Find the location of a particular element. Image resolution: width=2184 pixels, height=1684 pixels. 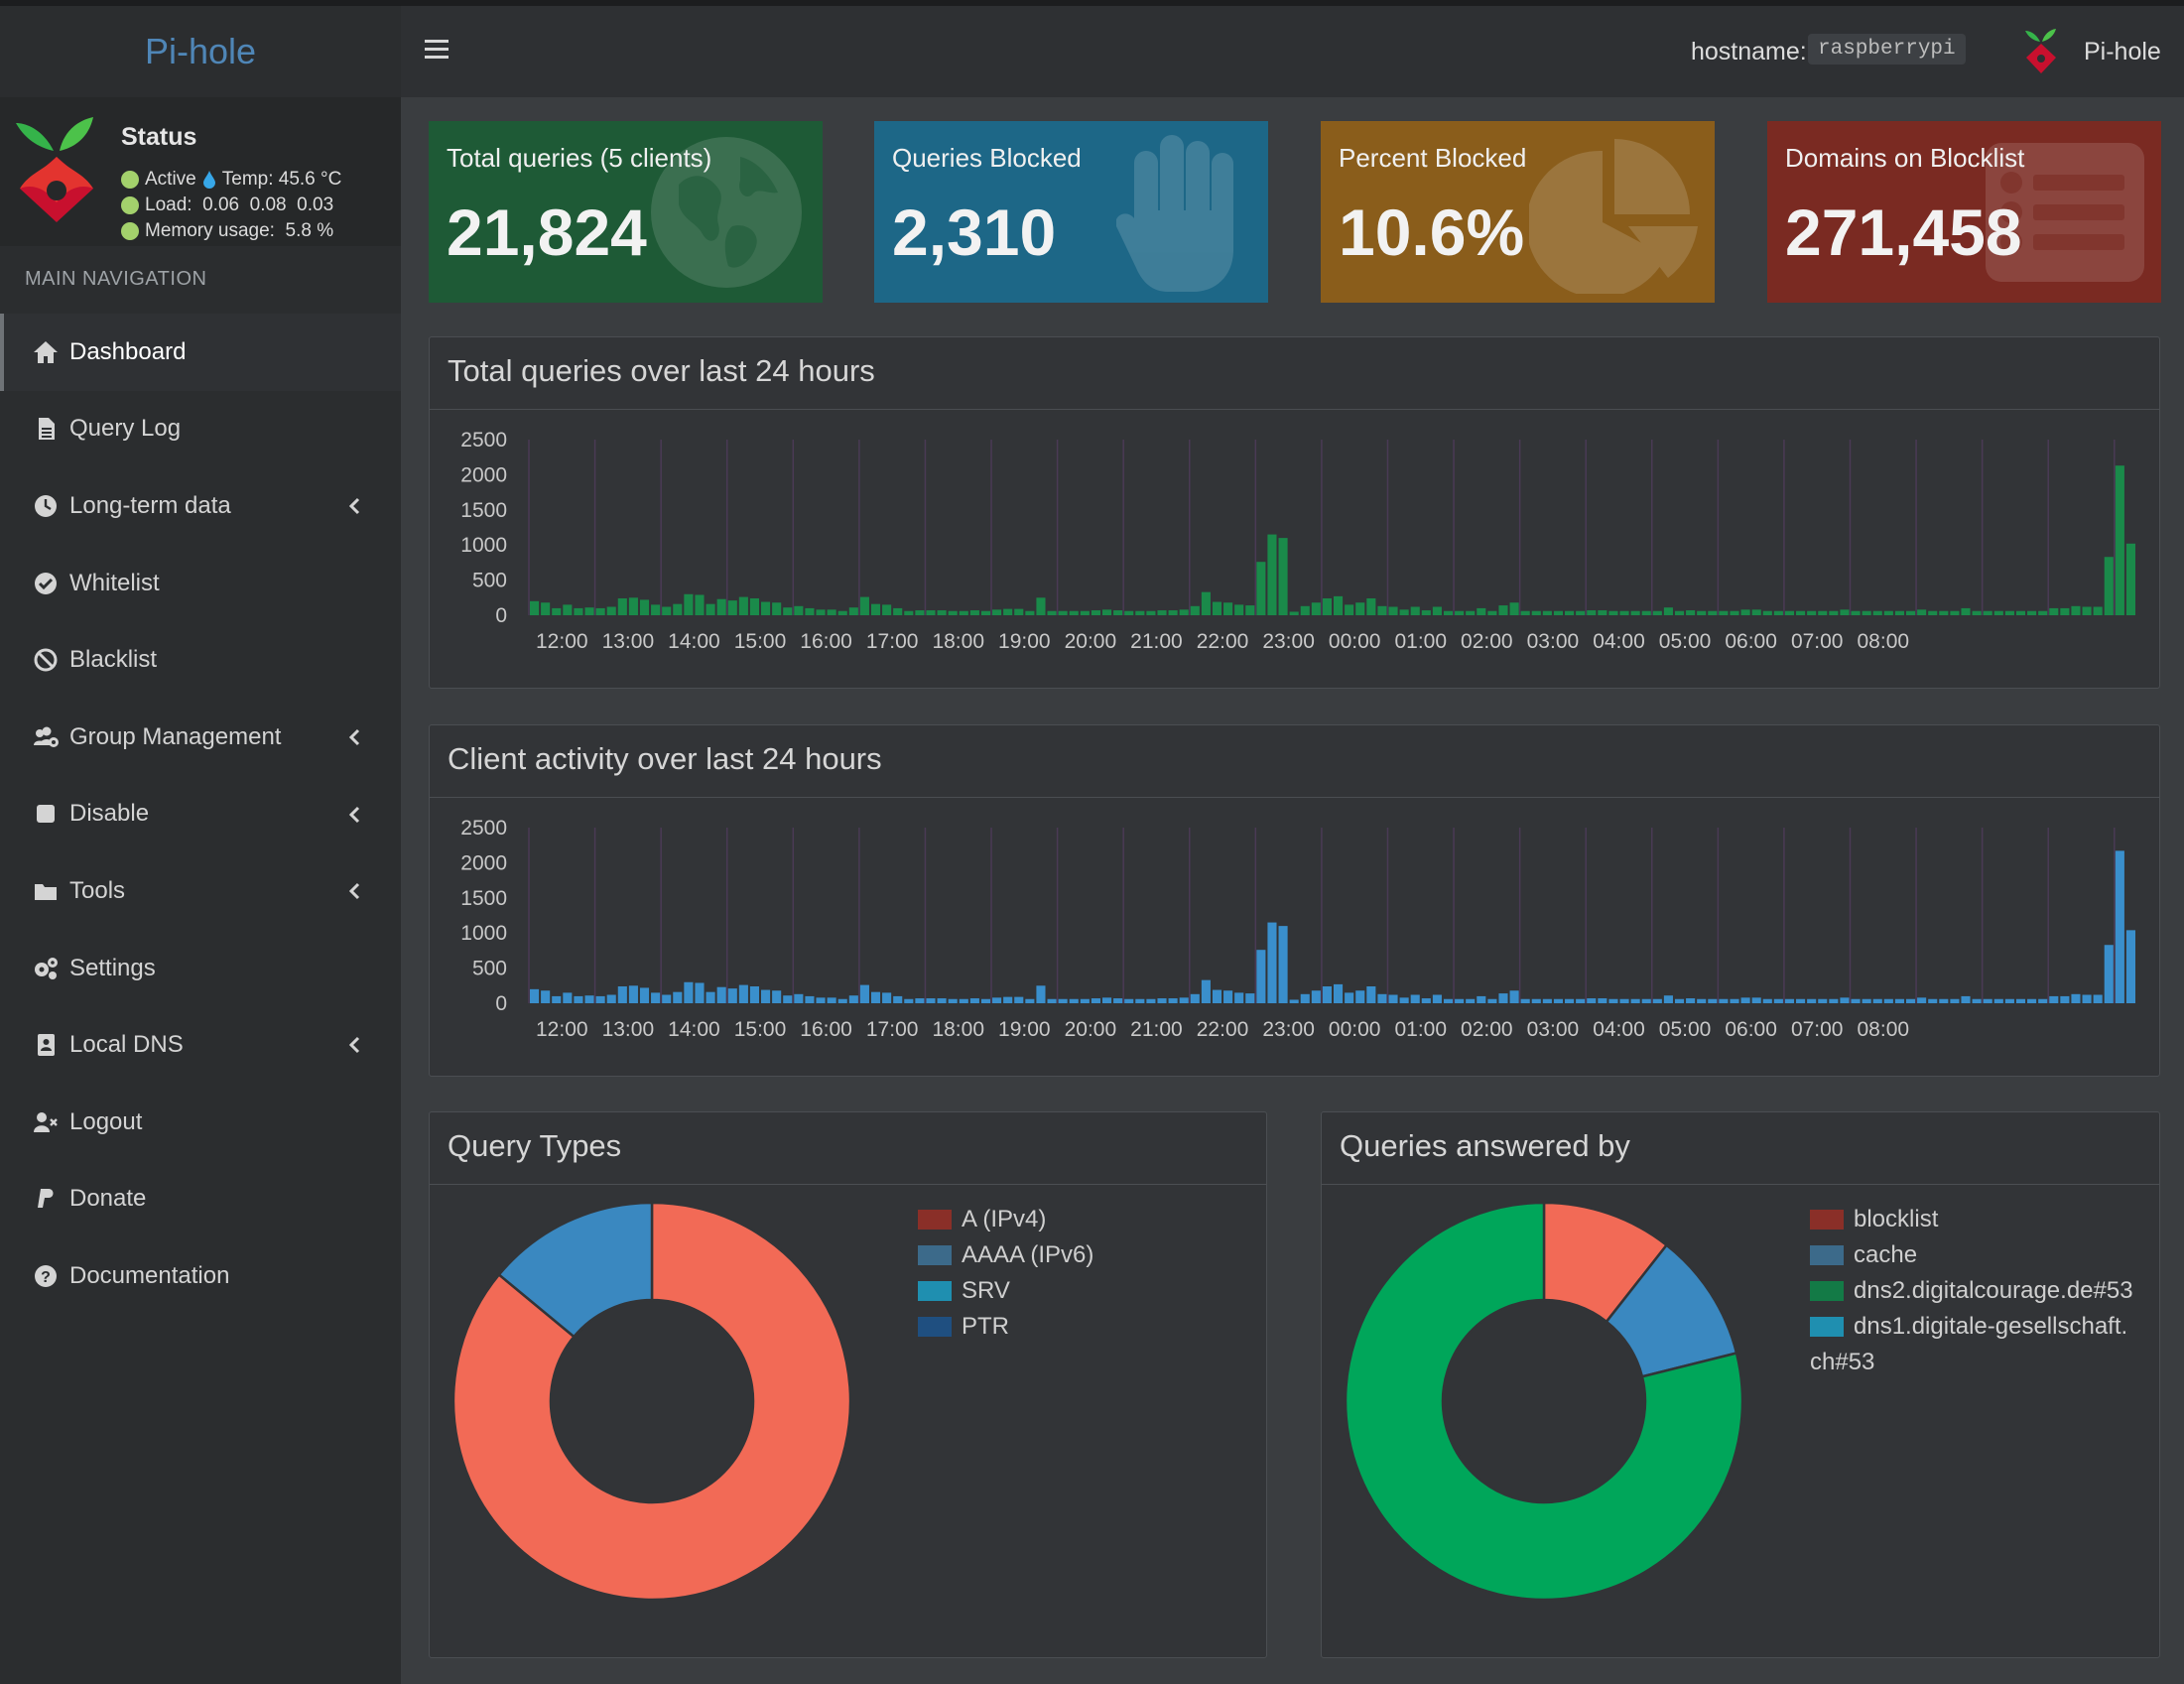

sidebar-item-settings: Settings is located at coordinates (200, 968).